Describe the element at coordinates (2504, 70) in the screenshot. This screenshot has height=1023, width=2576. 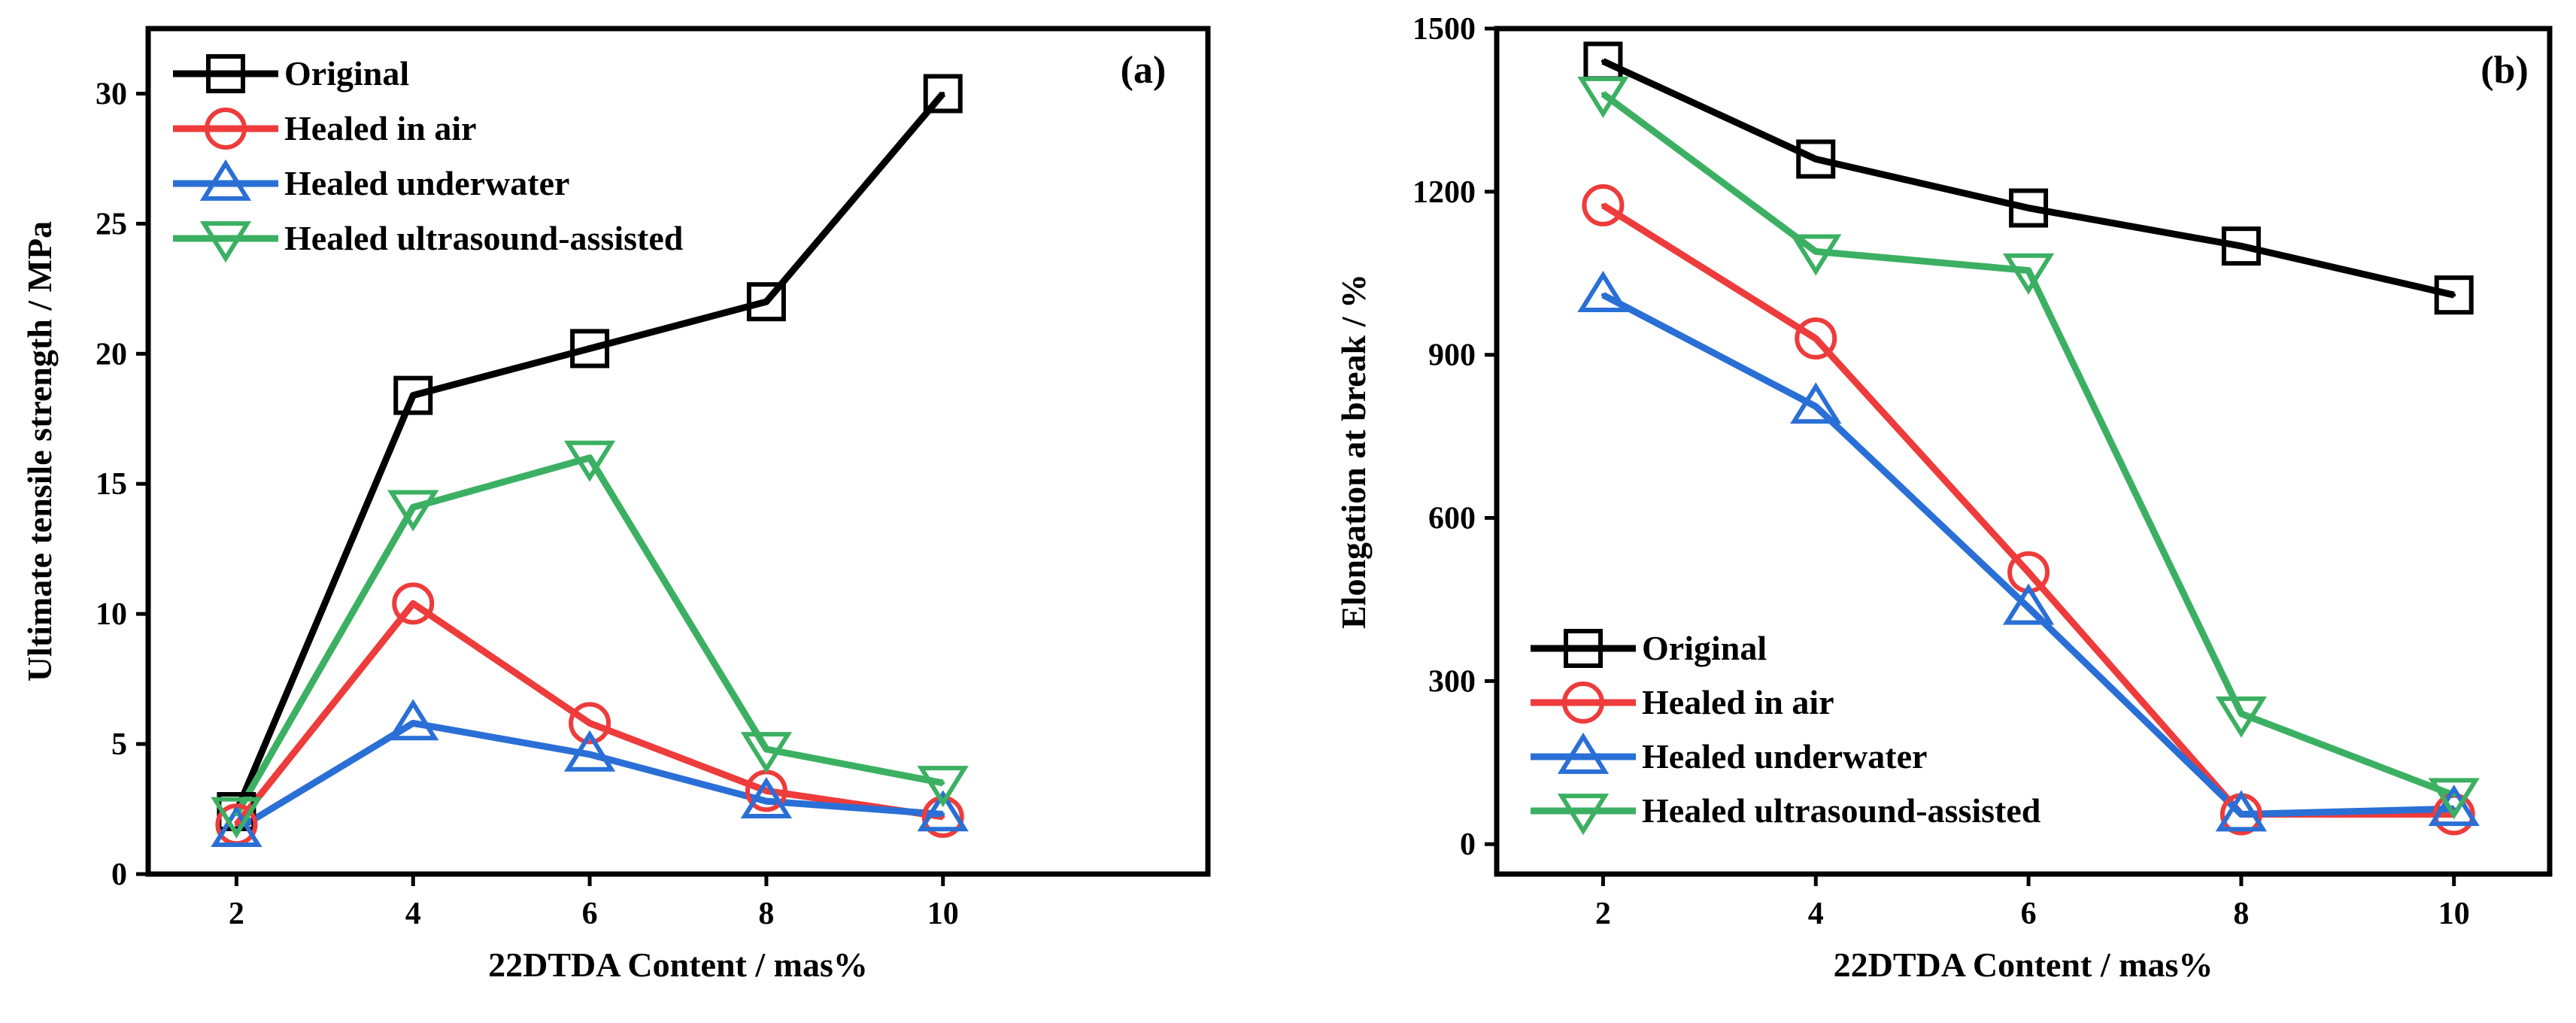
I see `panel-label: (b)` at that location.